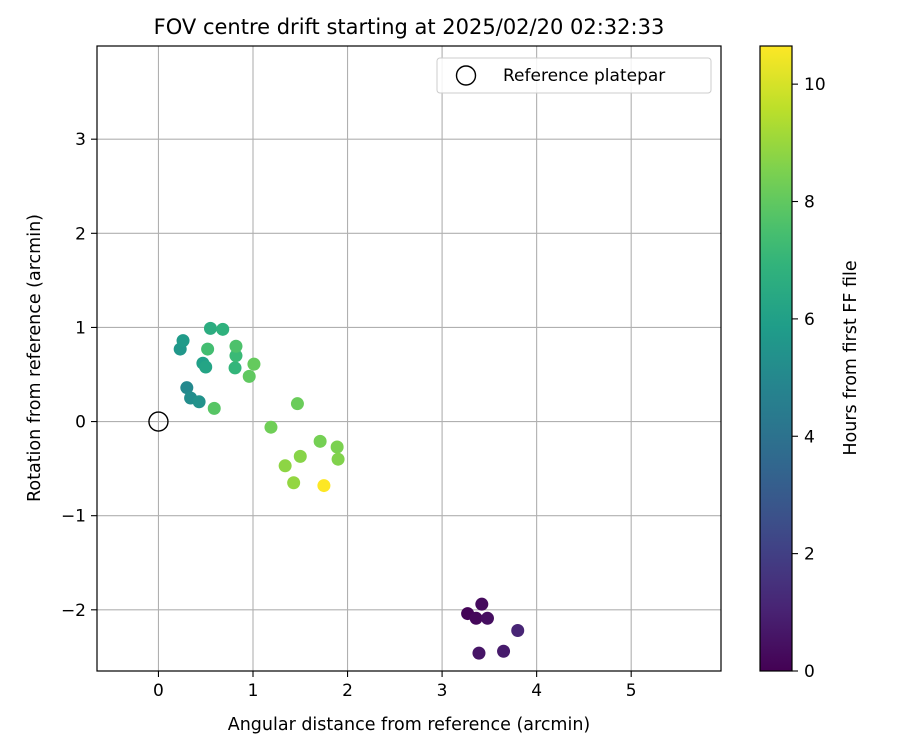 This screenshot has width=900, height=754. What do you see at coordinates (815, 85) in the screenshot?
I see `colorbar-tick-label: 10` at bounding box center [815, 85].